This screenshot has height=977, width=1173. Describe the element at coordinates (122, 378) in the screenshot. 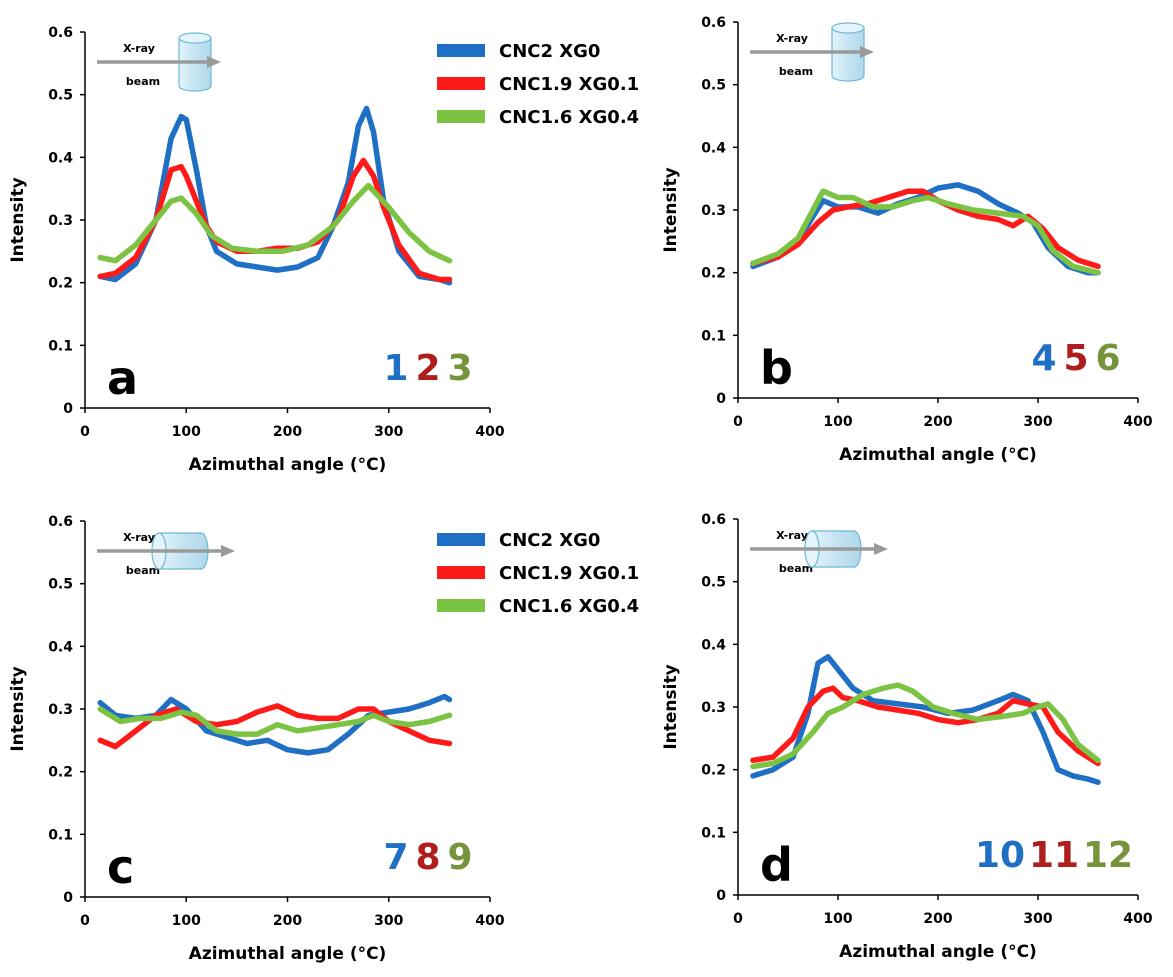

I see `panel-letter: a` at that location.